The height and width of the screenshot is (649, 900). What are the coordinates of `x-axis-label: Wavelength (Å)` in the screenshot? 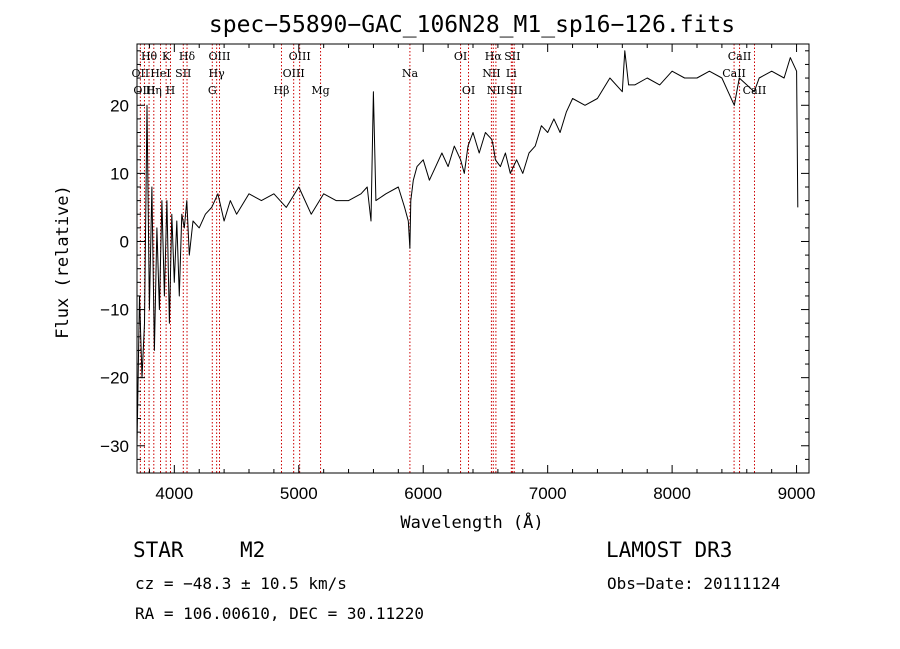 It's located at (471, 522).